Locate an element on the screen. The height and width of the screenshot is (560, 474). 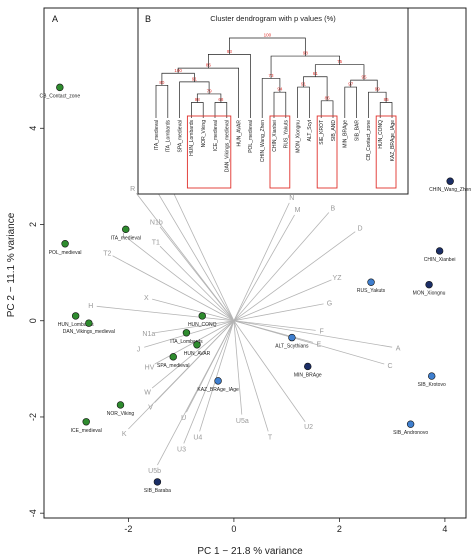
vector-label: A is located at coordinates (398, 349).